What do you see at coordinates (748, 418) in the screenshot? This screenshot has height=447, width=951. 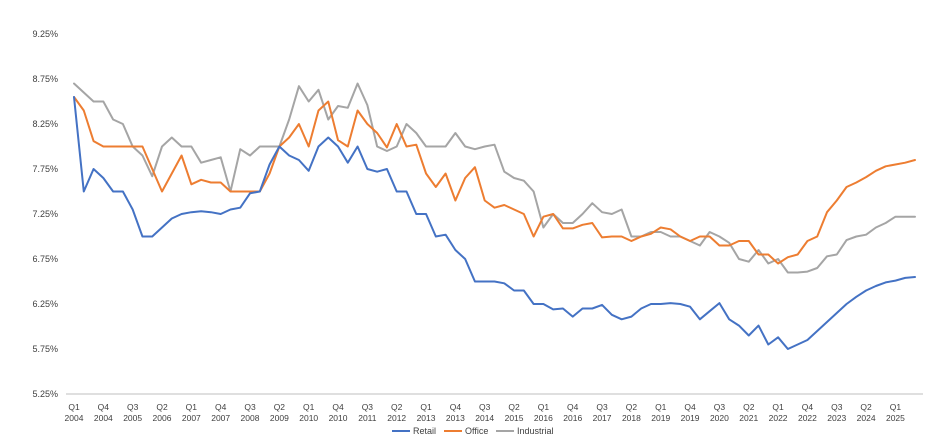 I see `x-tick-year: 2021` at bounding box center [748, 418].